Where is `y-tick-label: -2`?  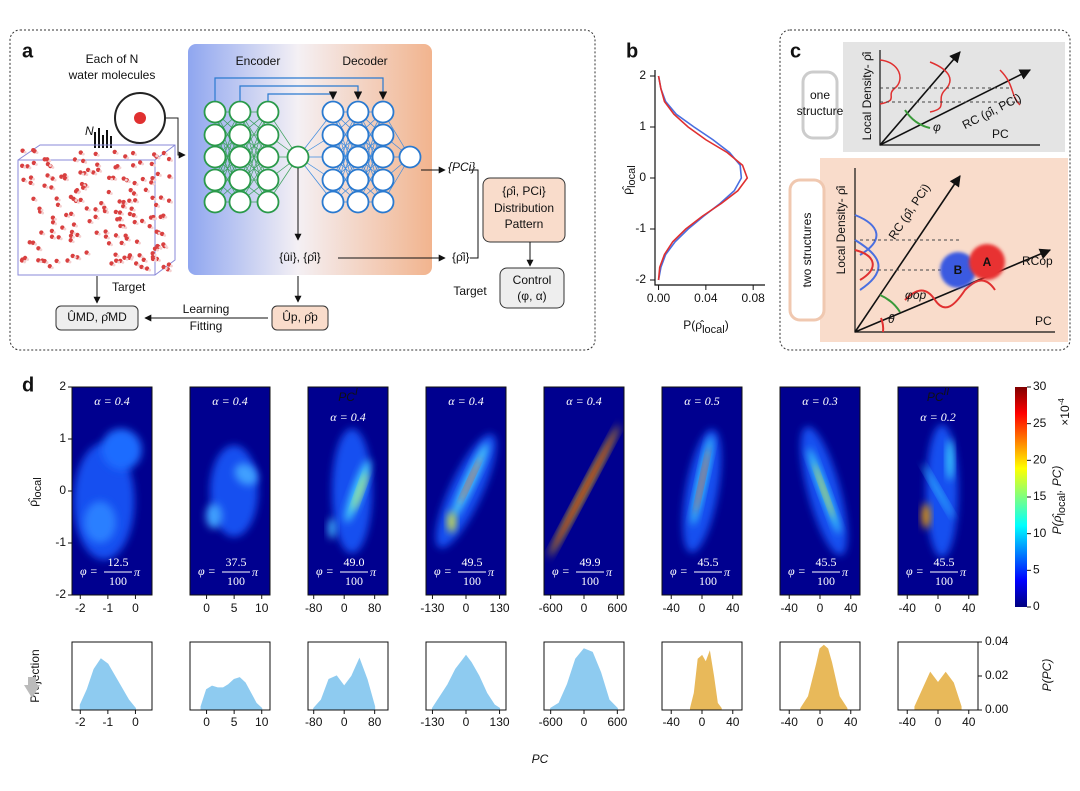
y-tick-label: -2 is located at coordinates (60, 594).